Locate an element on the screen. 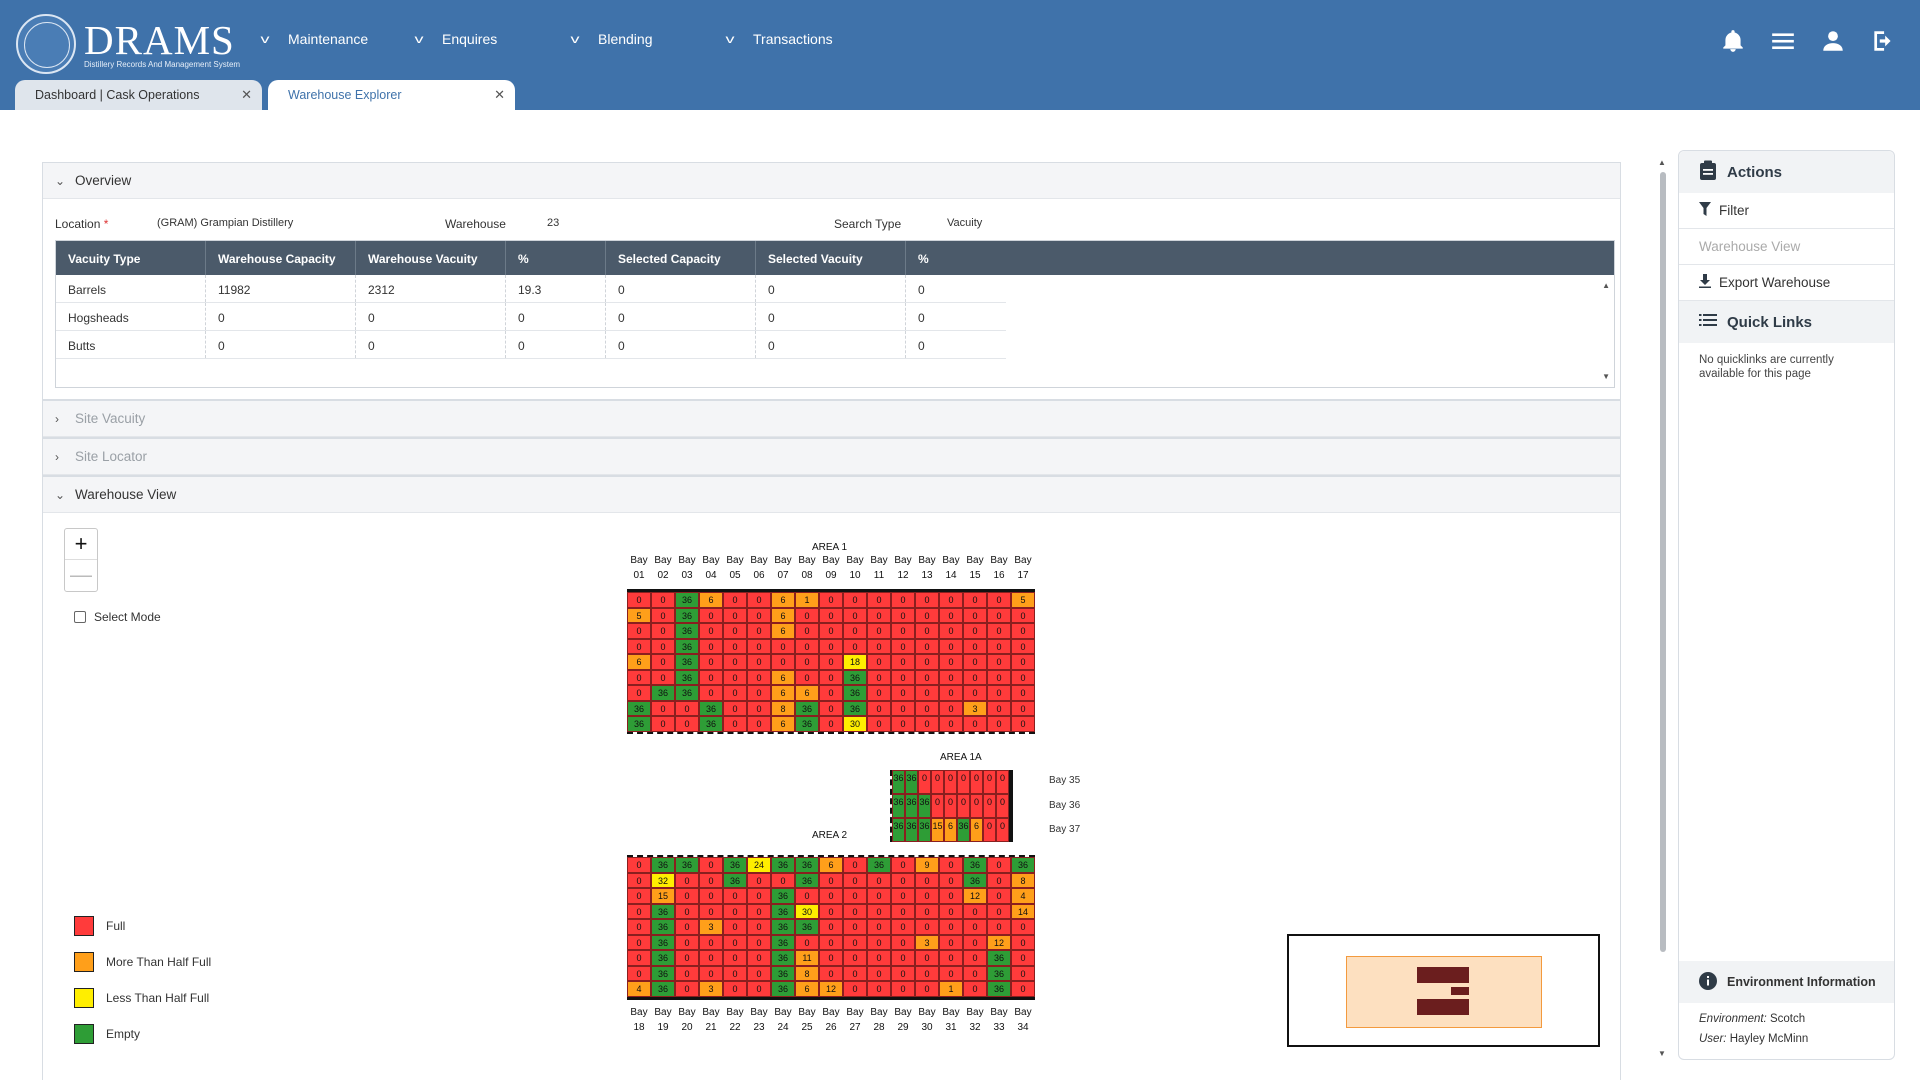 This screenshot has width=1920, height=1080. cask-cell: 1 is located at coordinates (951, 989).